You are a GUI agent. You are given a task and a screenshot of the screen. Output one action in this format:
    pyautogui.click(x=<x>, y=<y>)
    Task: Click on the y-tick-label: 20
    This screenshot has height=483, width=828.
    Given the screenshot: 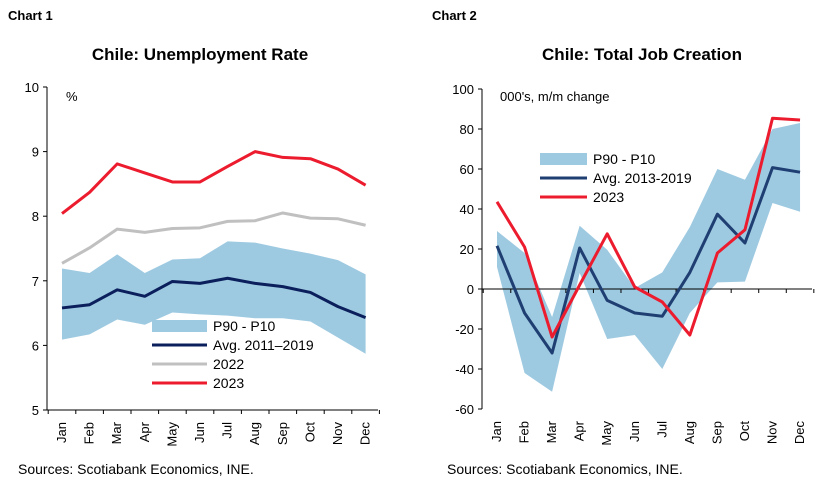 What is the action you would take?
    pyautogui.click(x=467, y=249)
    